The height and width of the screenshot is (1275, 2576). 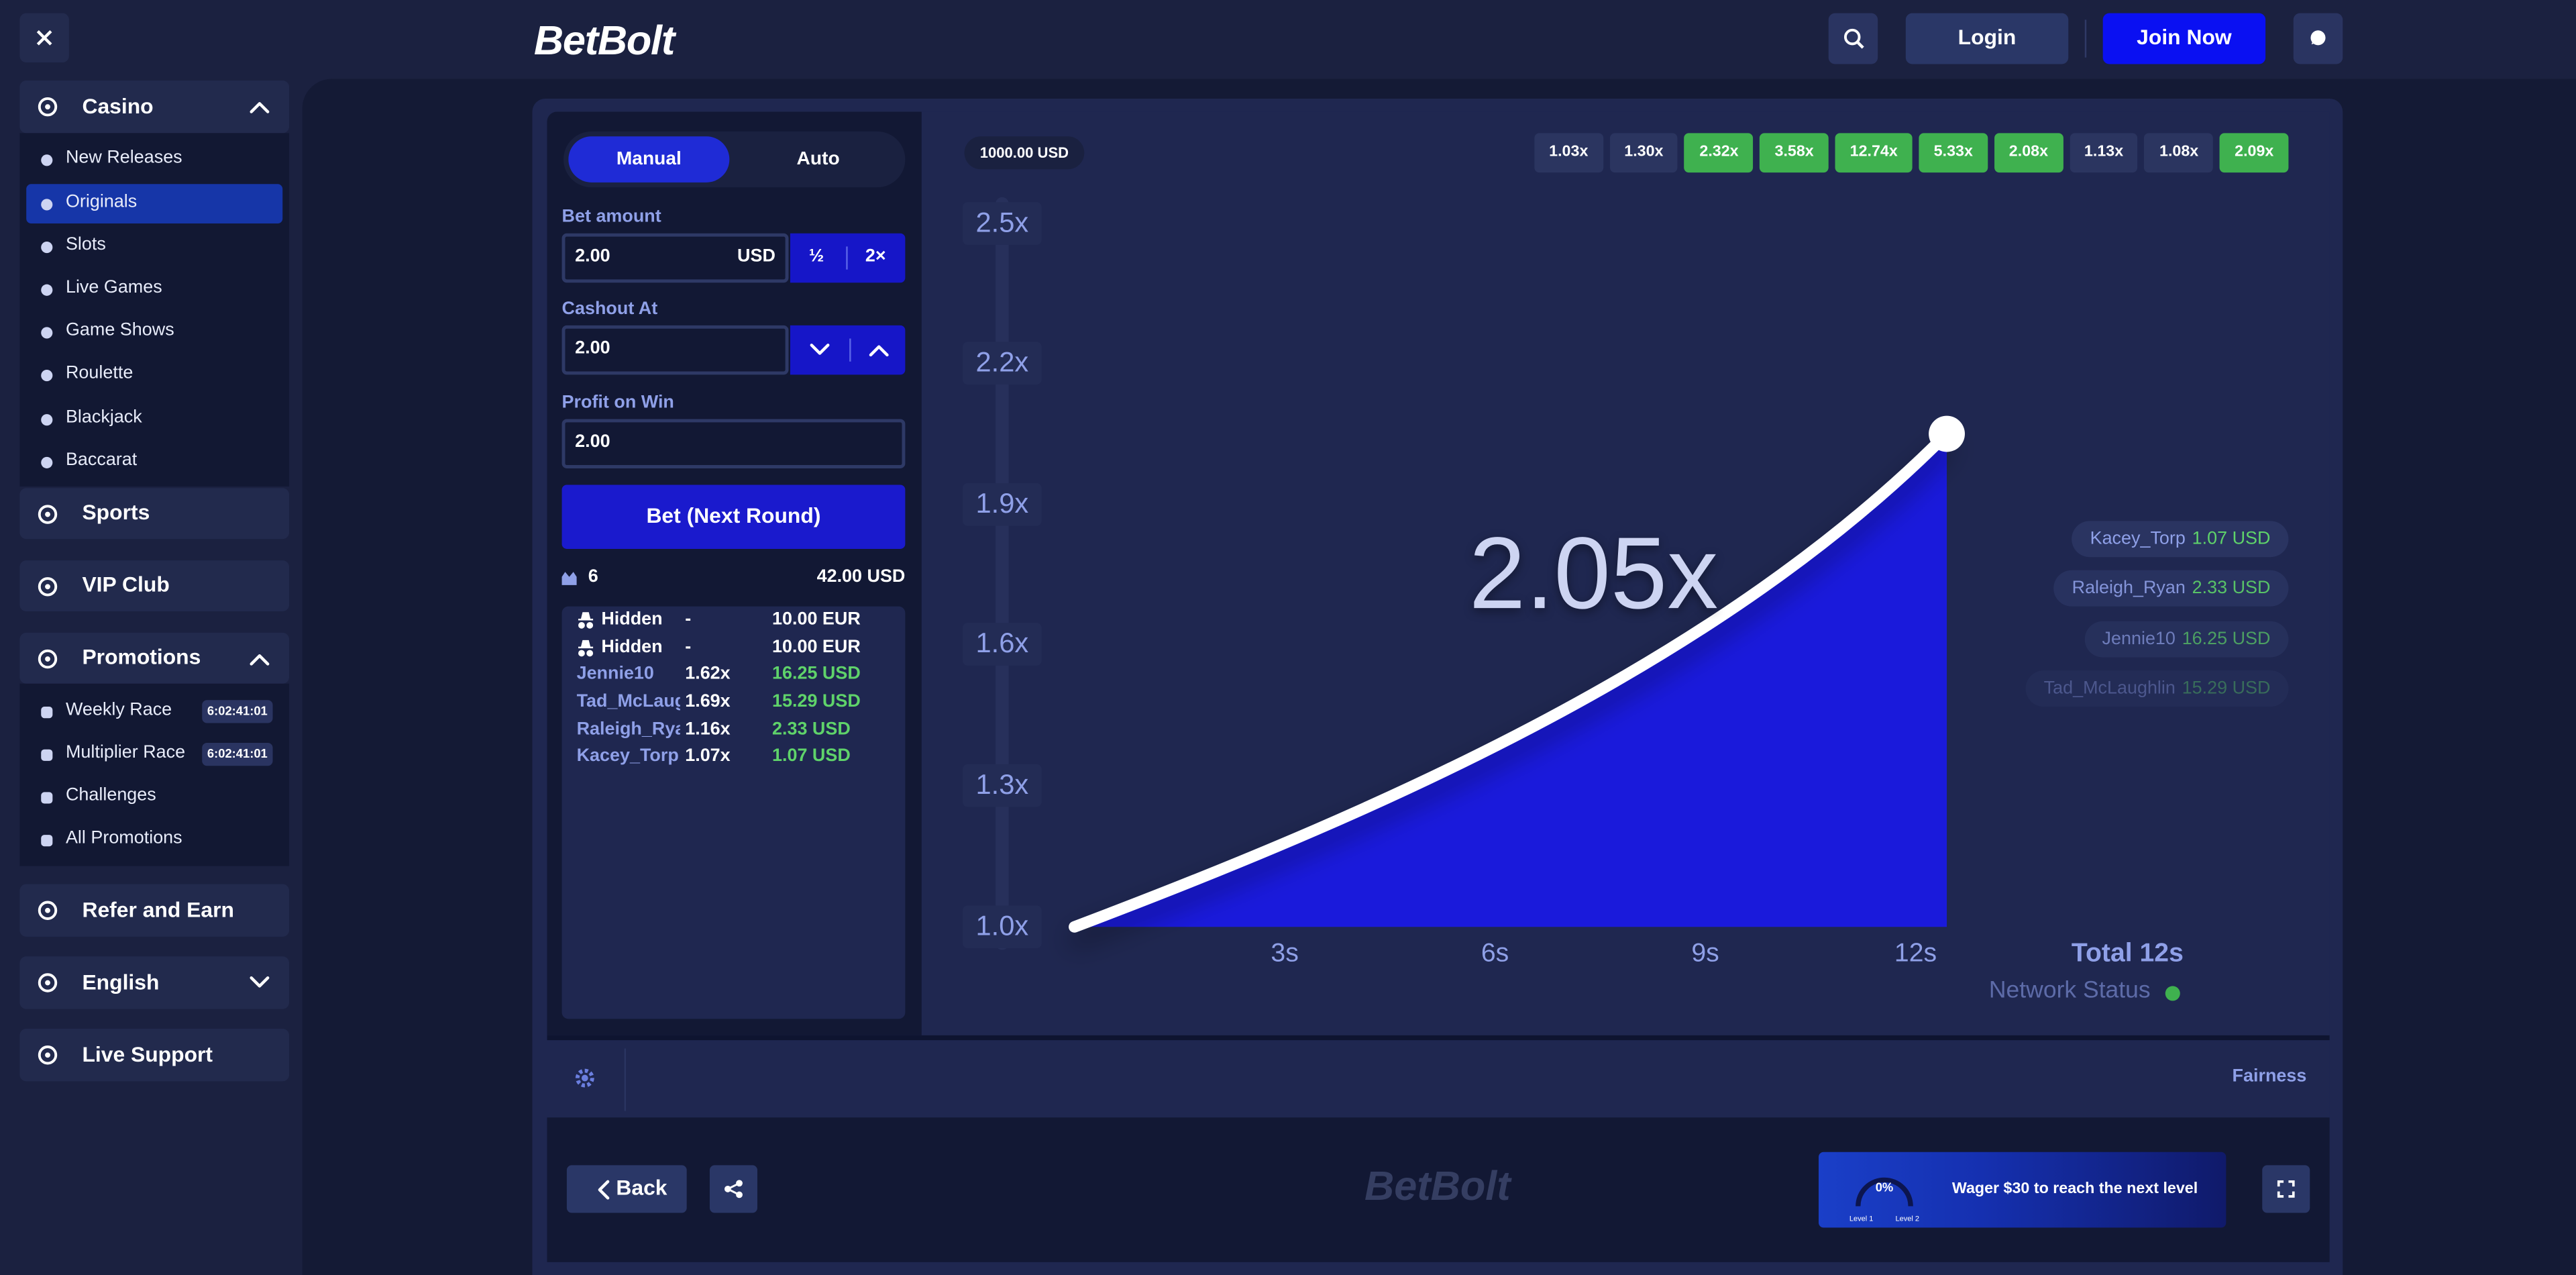 I want to click on cashout-name: Tad_McLaughlin, so click(x=2109, y=688).